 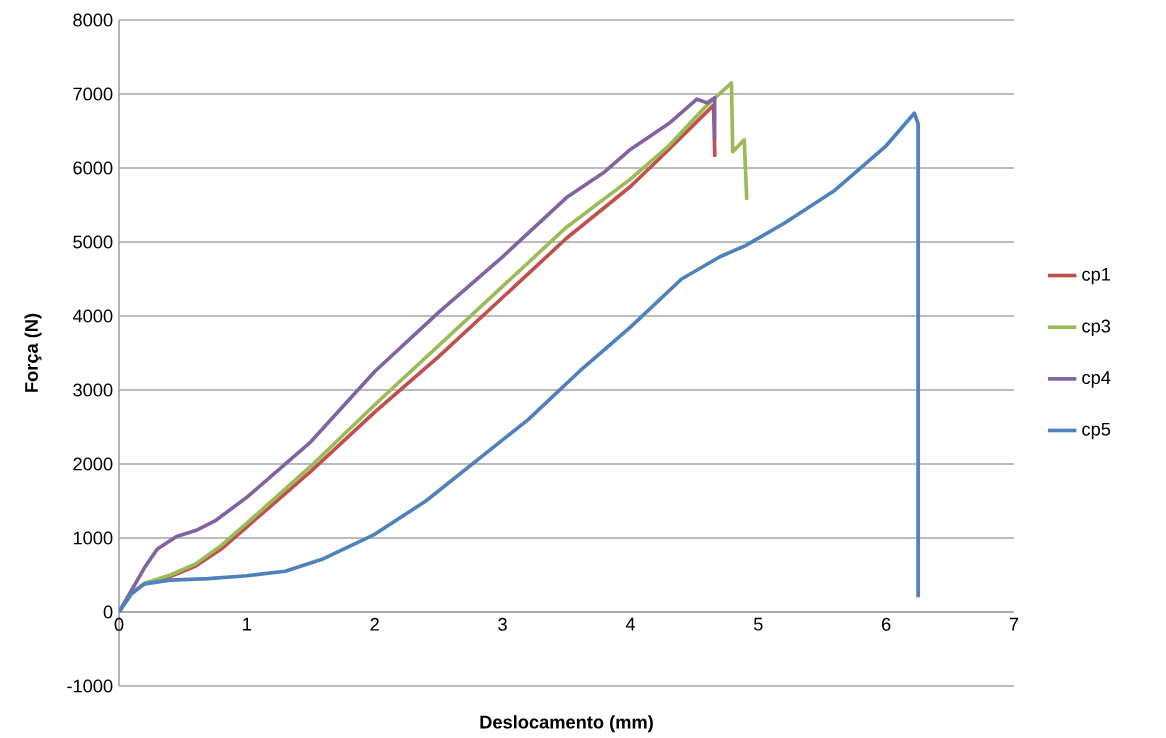 I want to click on legend-label: cp1, so click(x=1096, y=276).